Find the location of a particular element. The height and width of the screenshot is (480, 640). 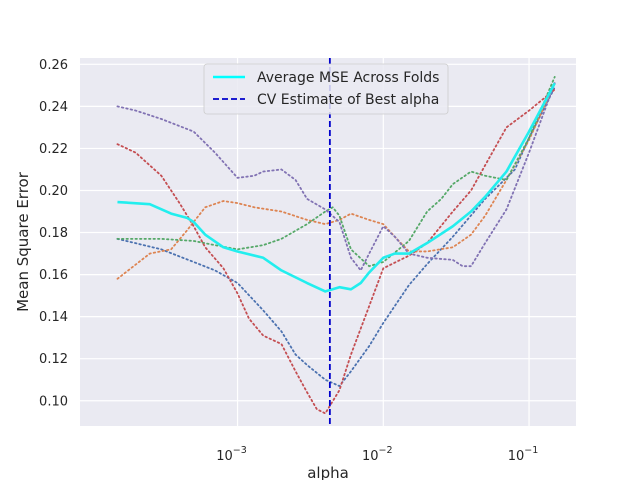

y-tick-label: 0.12 is located at coordinates (53, 359).